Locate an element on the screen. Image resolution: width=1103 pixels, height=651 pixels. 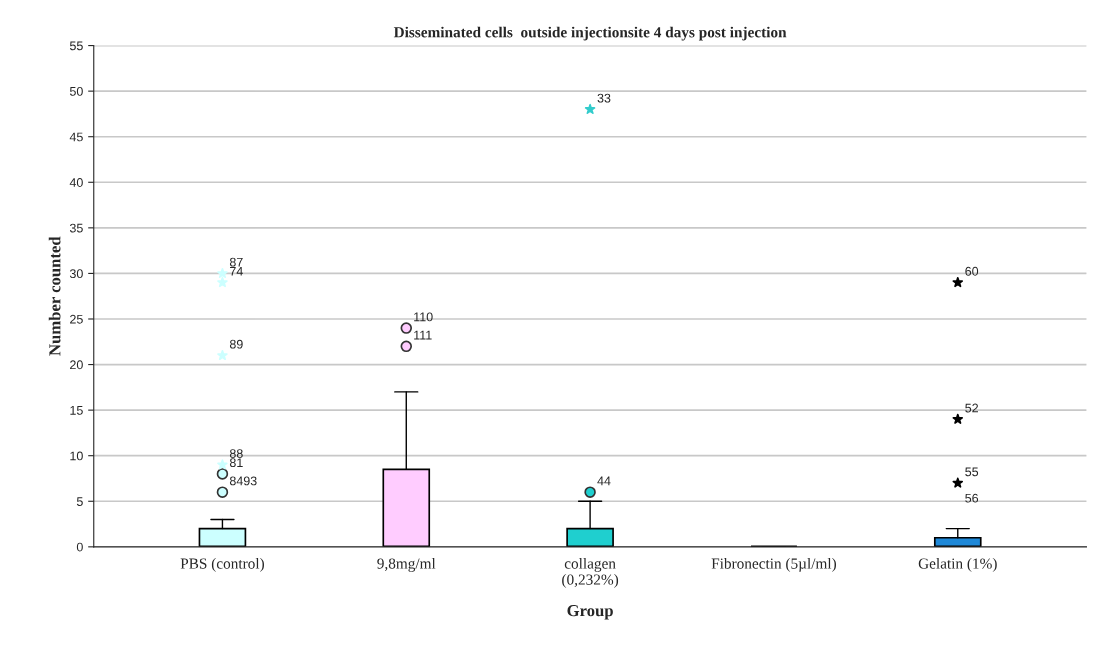
annotation: 111 is located at coordinates (423, 335).